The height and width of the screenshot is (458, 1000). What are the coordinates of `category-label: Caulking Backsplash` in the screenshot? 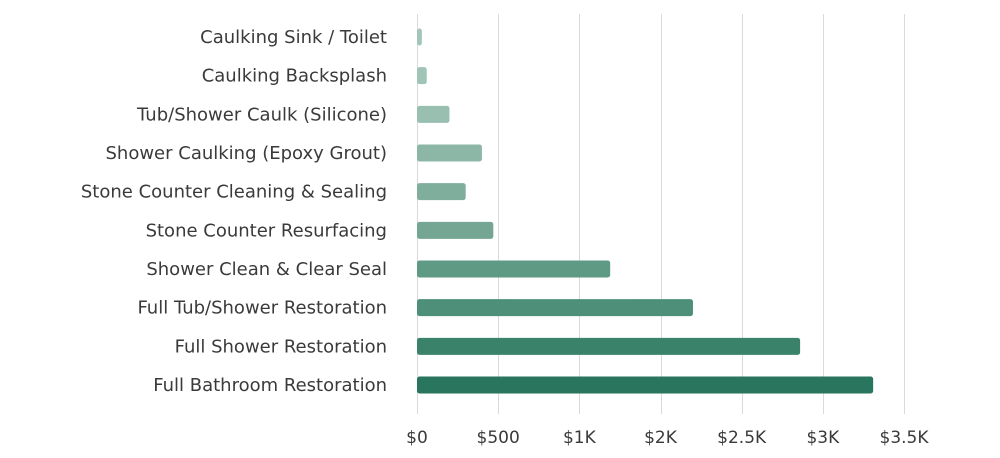 It's located at (294, 76).